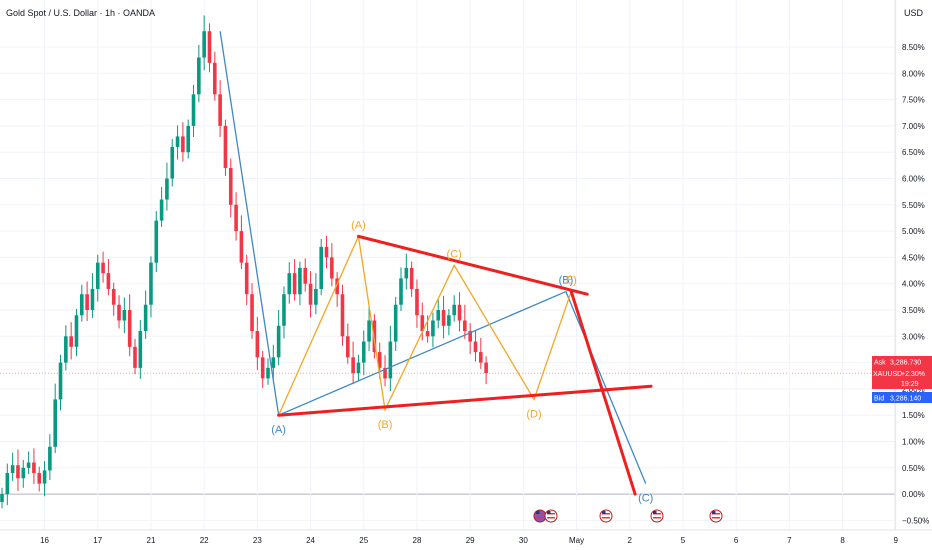 Image resolution: width=932 pixels, height=550 pixels. Describe the element at coordinates (417, 540) in the screenshot. I see `x-tick-label: 28` at that location.